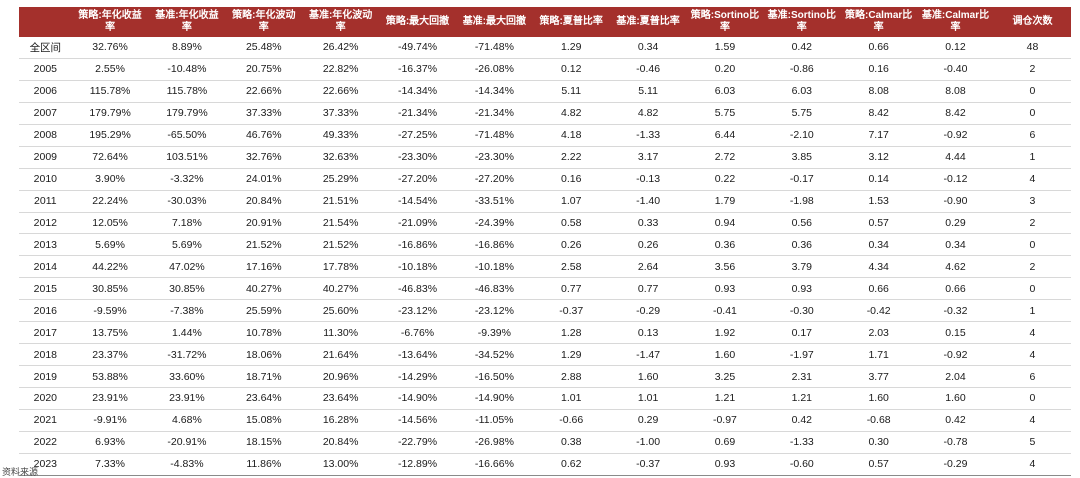 The width and height of the screenshot is (1080, 478). What do you see at coordinates (648, 333) in the screenshot?
I see `table-cell: 0.13` at bounding box center [648, 333].